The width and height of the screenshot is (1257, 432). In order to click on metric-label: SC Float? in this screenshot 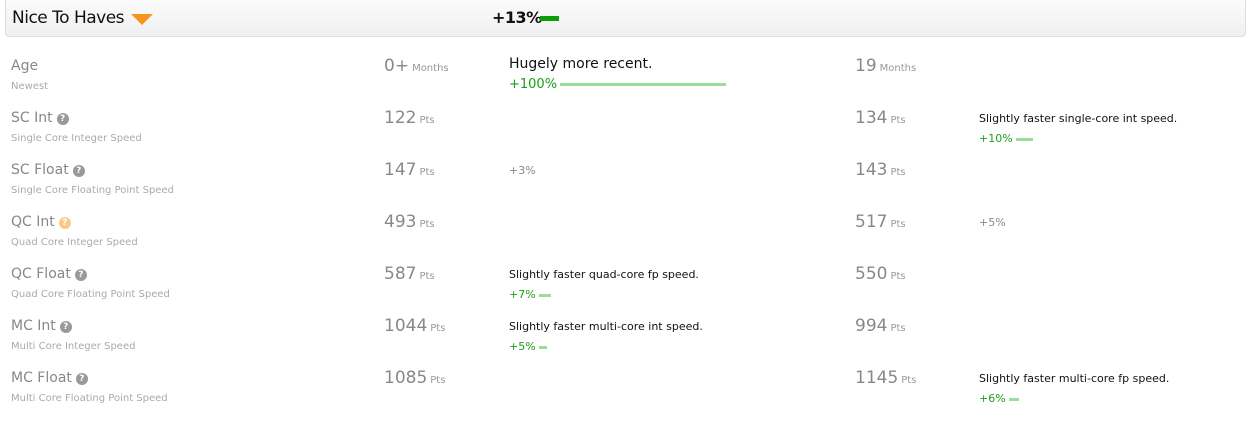, I will do `click(48, 170)`.